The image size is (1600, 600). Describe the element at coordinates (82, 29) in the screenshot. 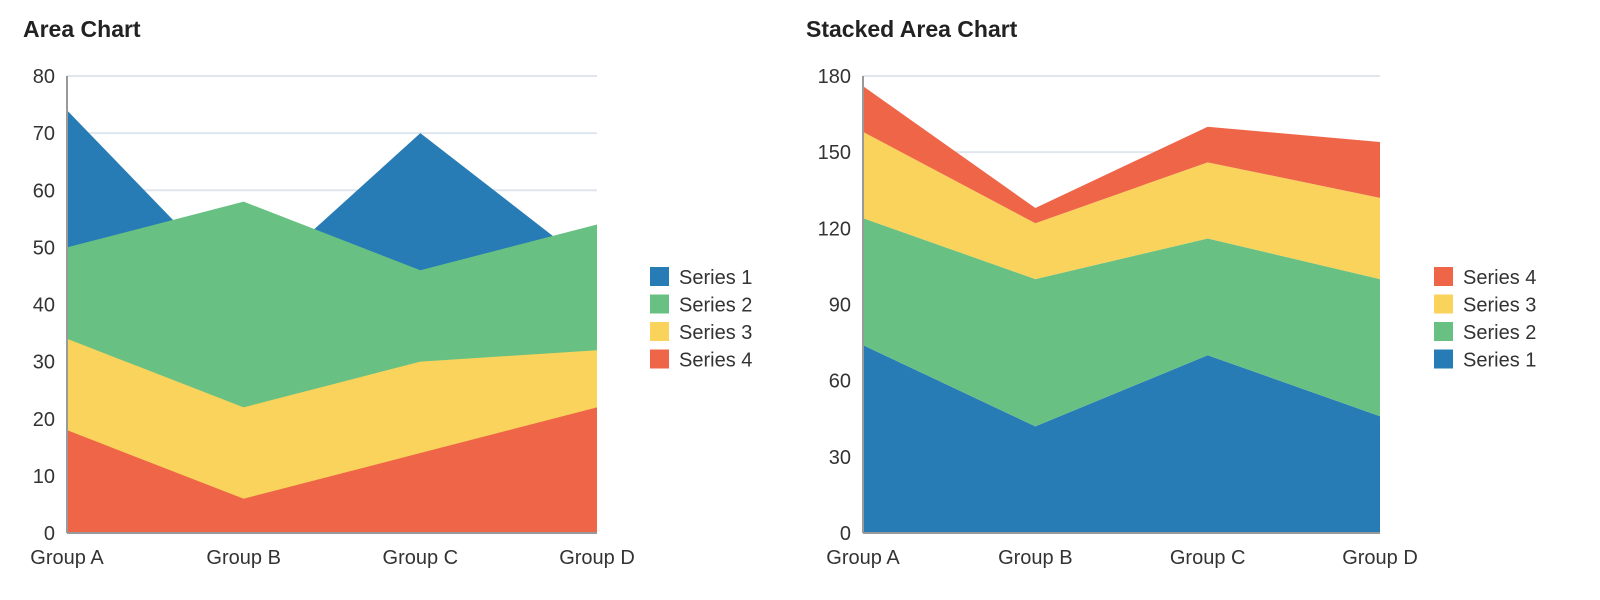

I see `area-chart-title: Area Chart` at that location.